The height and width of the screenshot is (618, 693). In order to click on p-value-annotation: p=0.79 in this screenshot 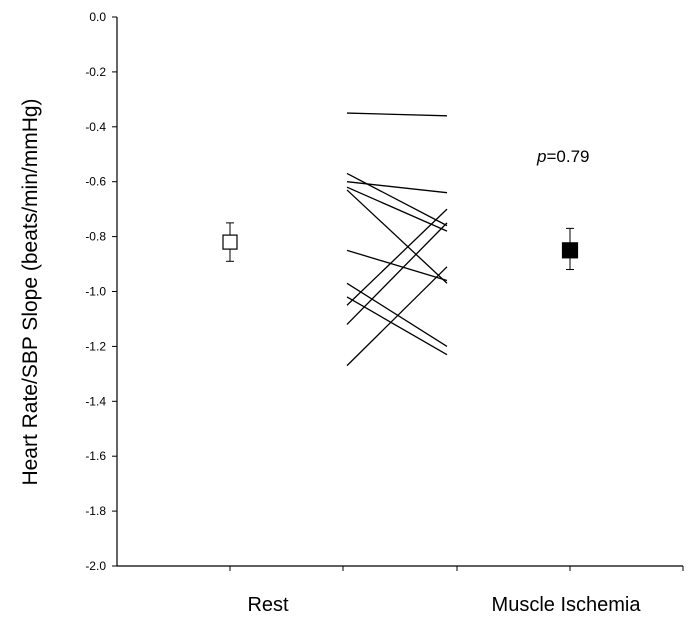, I will do `click(562, 156)`.